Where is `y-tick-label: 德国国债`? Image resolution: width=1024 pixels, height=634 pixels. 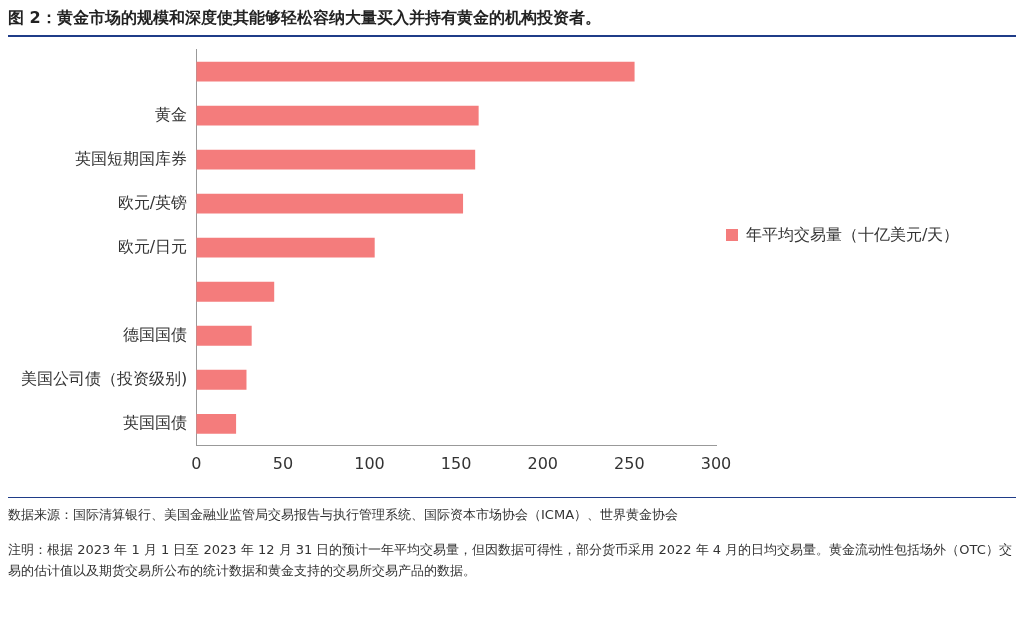 y-tick-label: 德国国债 is located at coordinates (155, 334).